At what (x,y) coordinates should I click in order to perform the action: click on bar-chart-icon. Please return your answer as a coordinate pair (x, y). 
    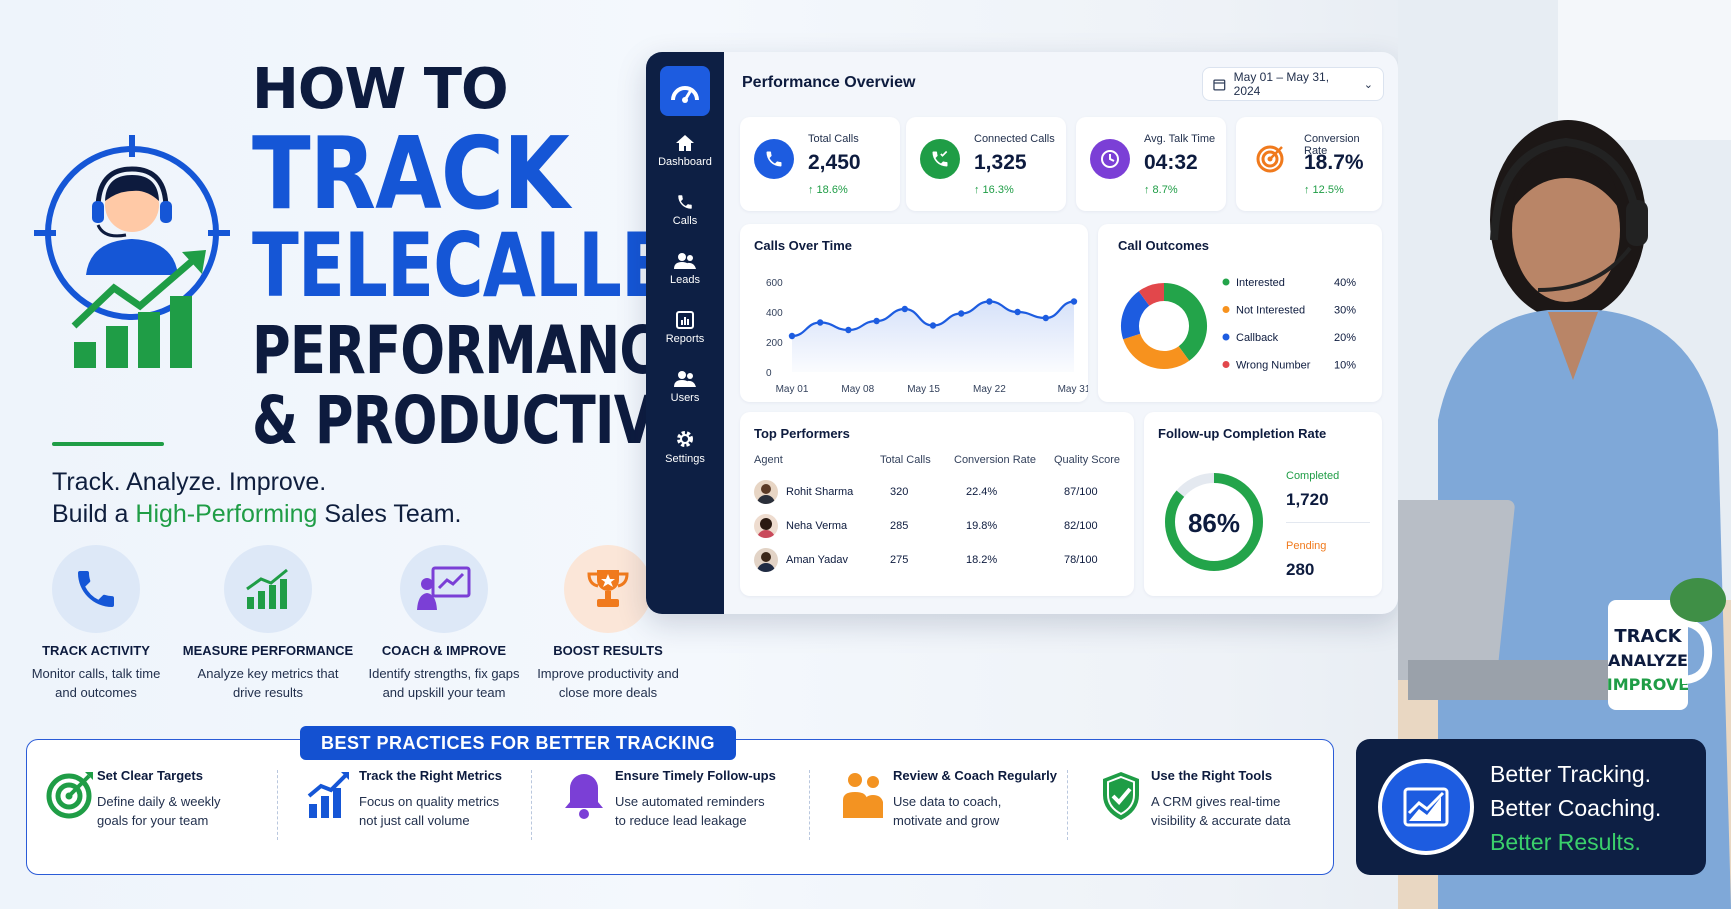
    Looking at the image, I should click on (268, 589).